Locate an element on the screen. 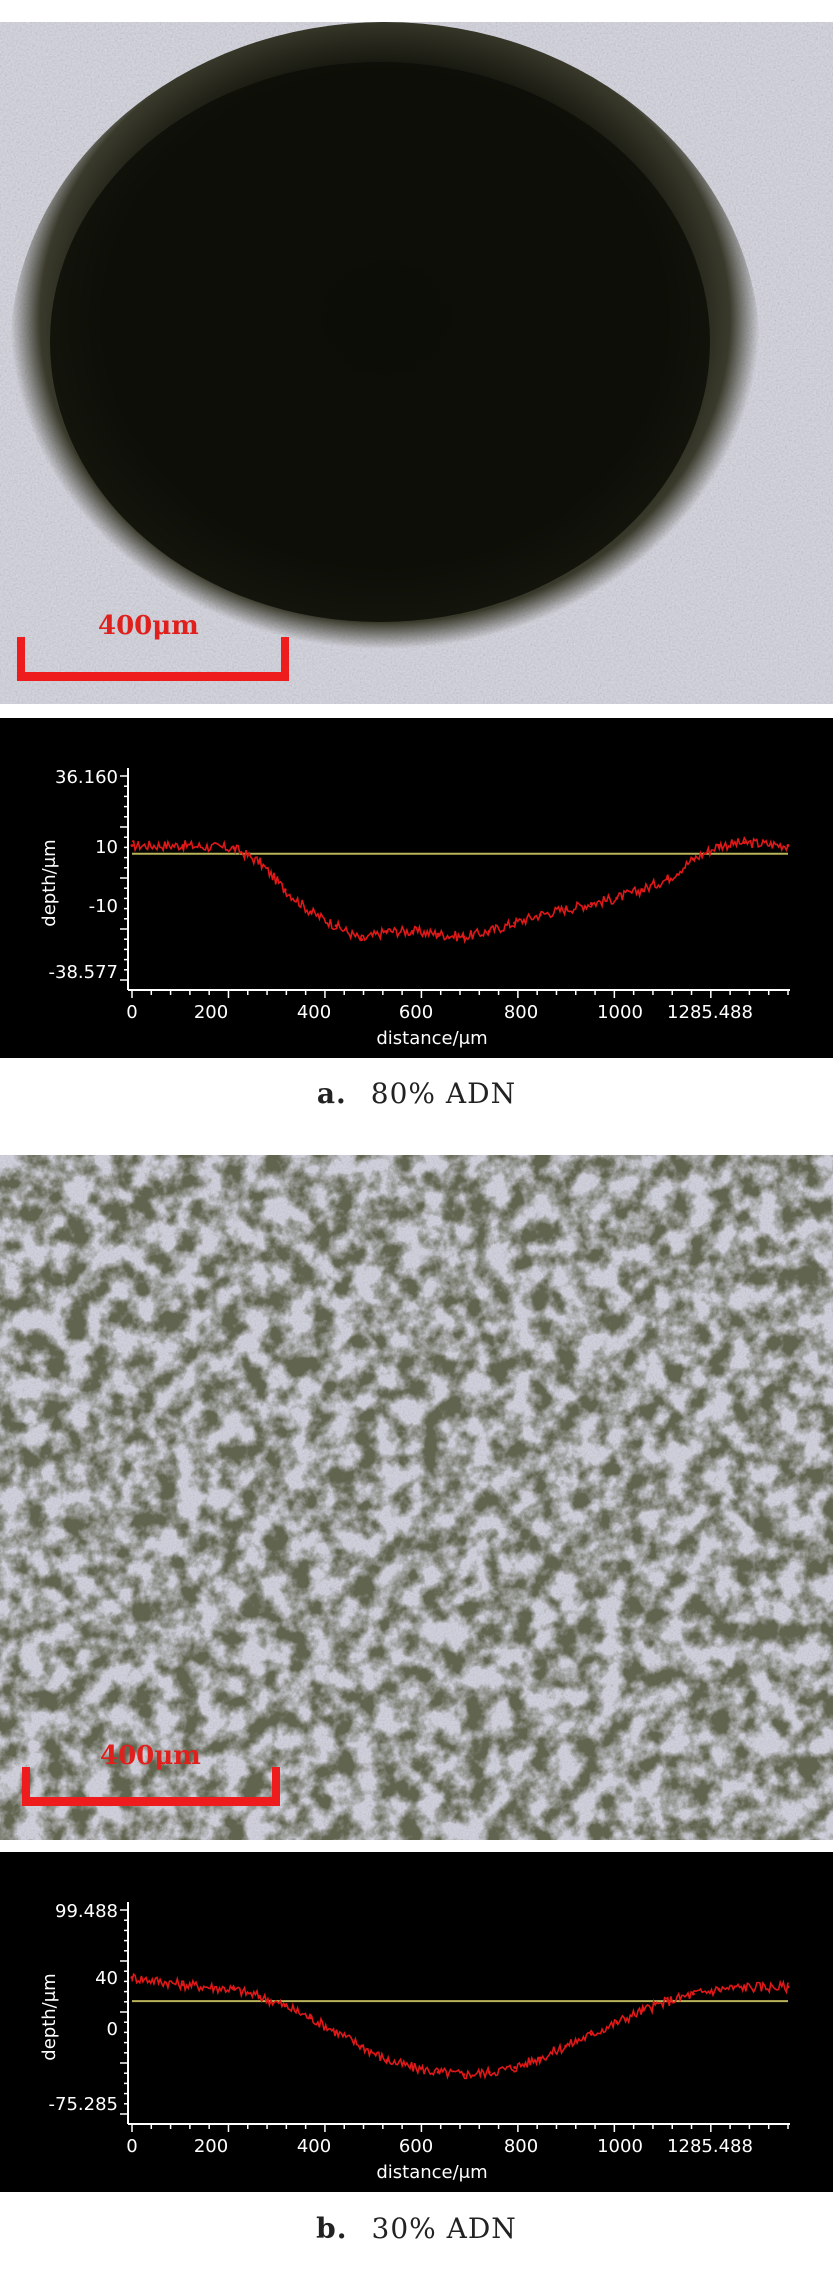 The height and width of the screenshot is (2279, 833). caption-b: b. 30% ADN is located at coordinates (416, 2228).